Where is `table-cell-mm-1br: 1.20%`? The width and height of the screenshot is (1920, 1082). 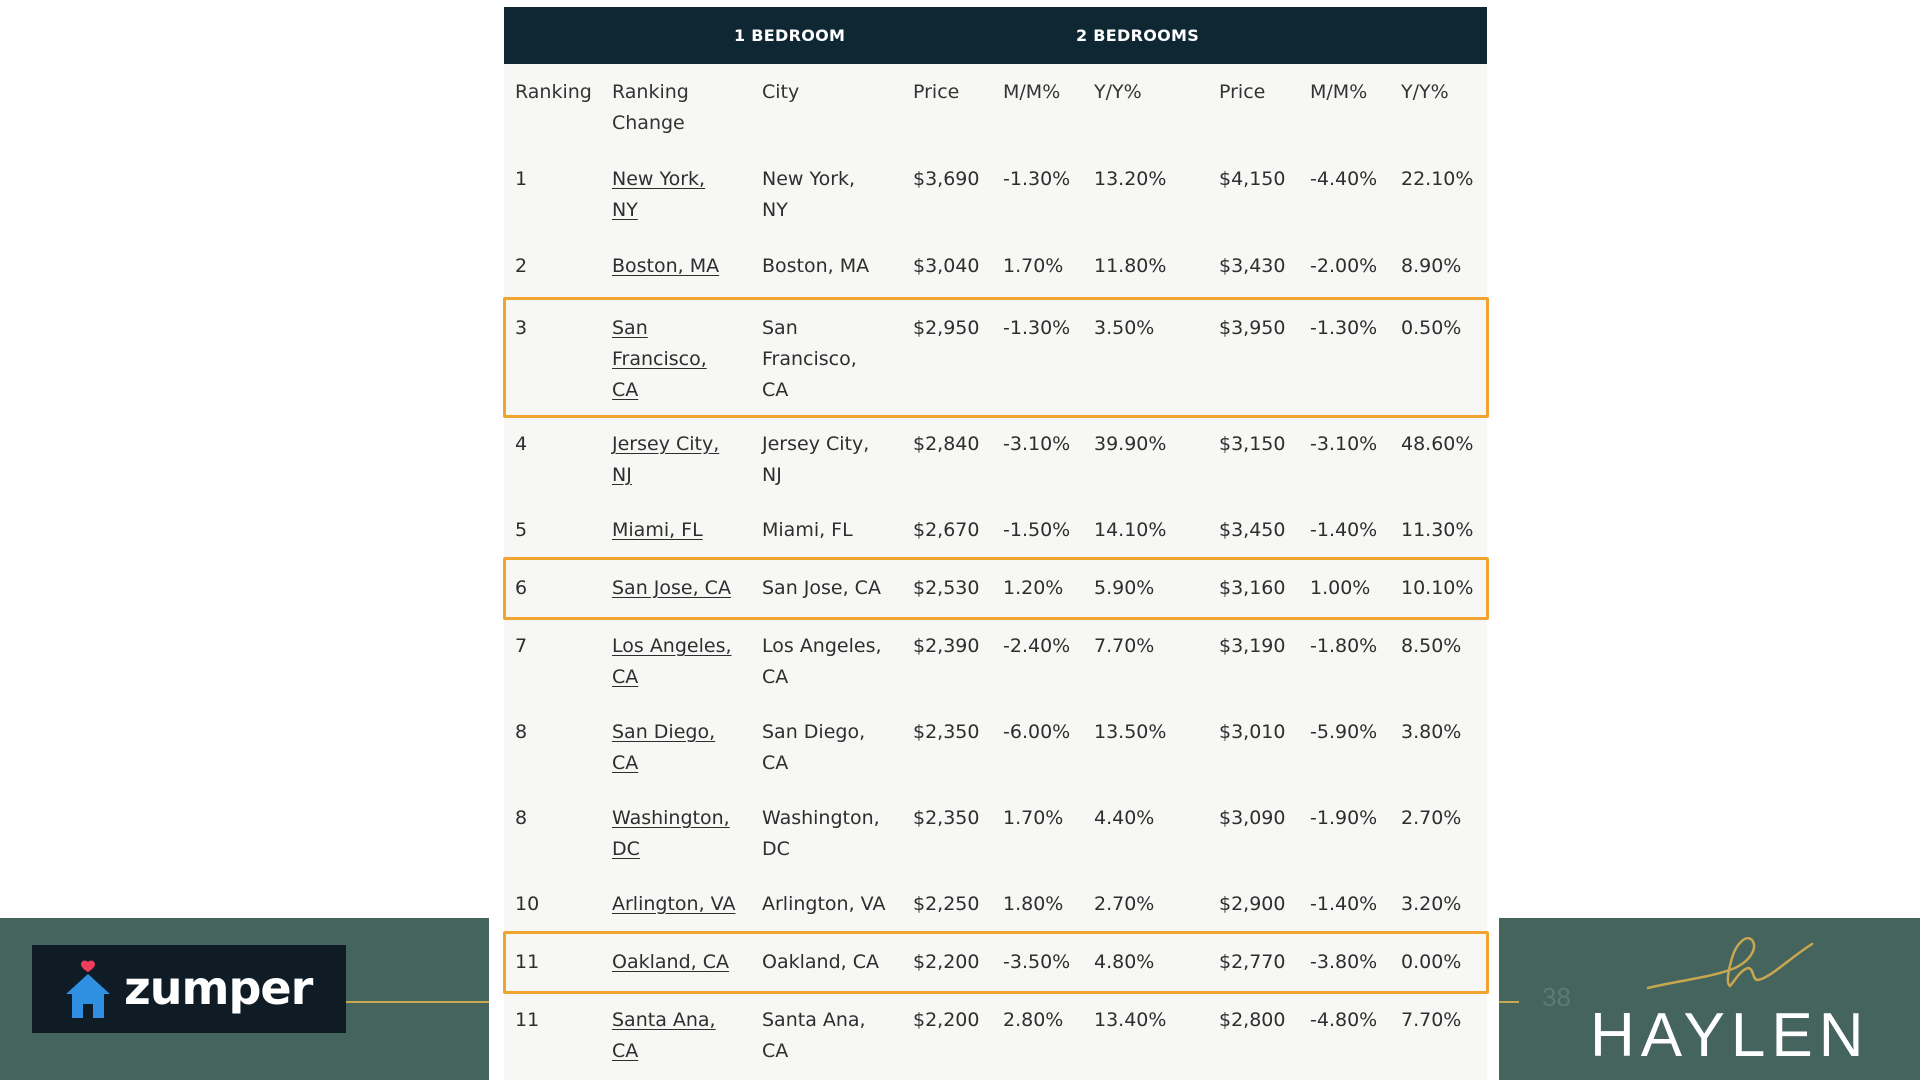
table-cell-mm-1br: 1.20% is located at coordinates (1033, 588).